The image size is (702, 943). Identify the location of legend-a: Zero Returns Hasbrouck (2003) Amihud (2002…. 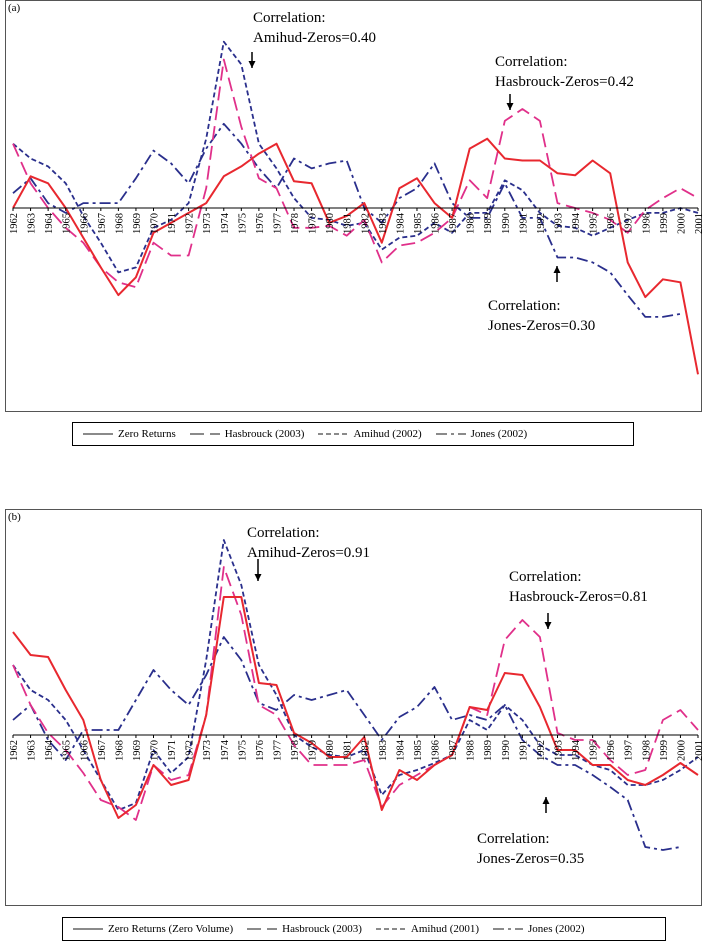
(353, 434).